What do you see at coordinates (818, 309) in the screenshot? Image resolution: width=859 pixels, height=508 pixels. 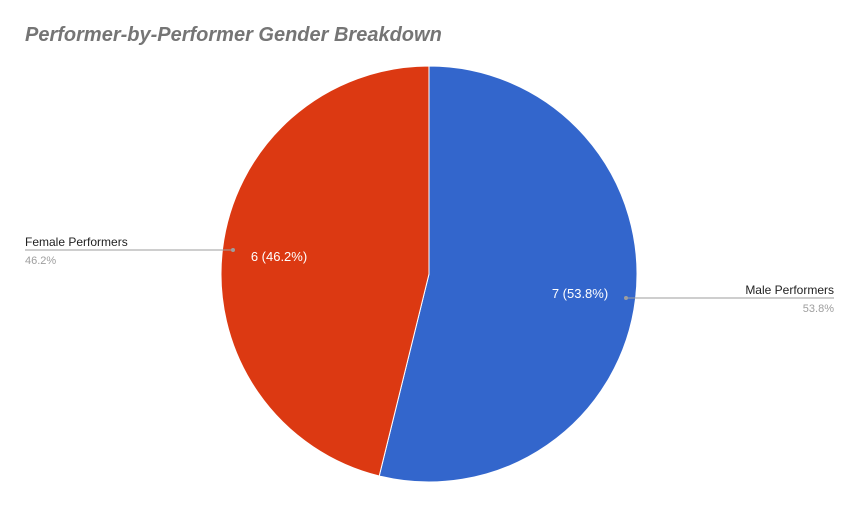 I see `slice-percent-label: 53.8%` at bounding box center [818, 309].